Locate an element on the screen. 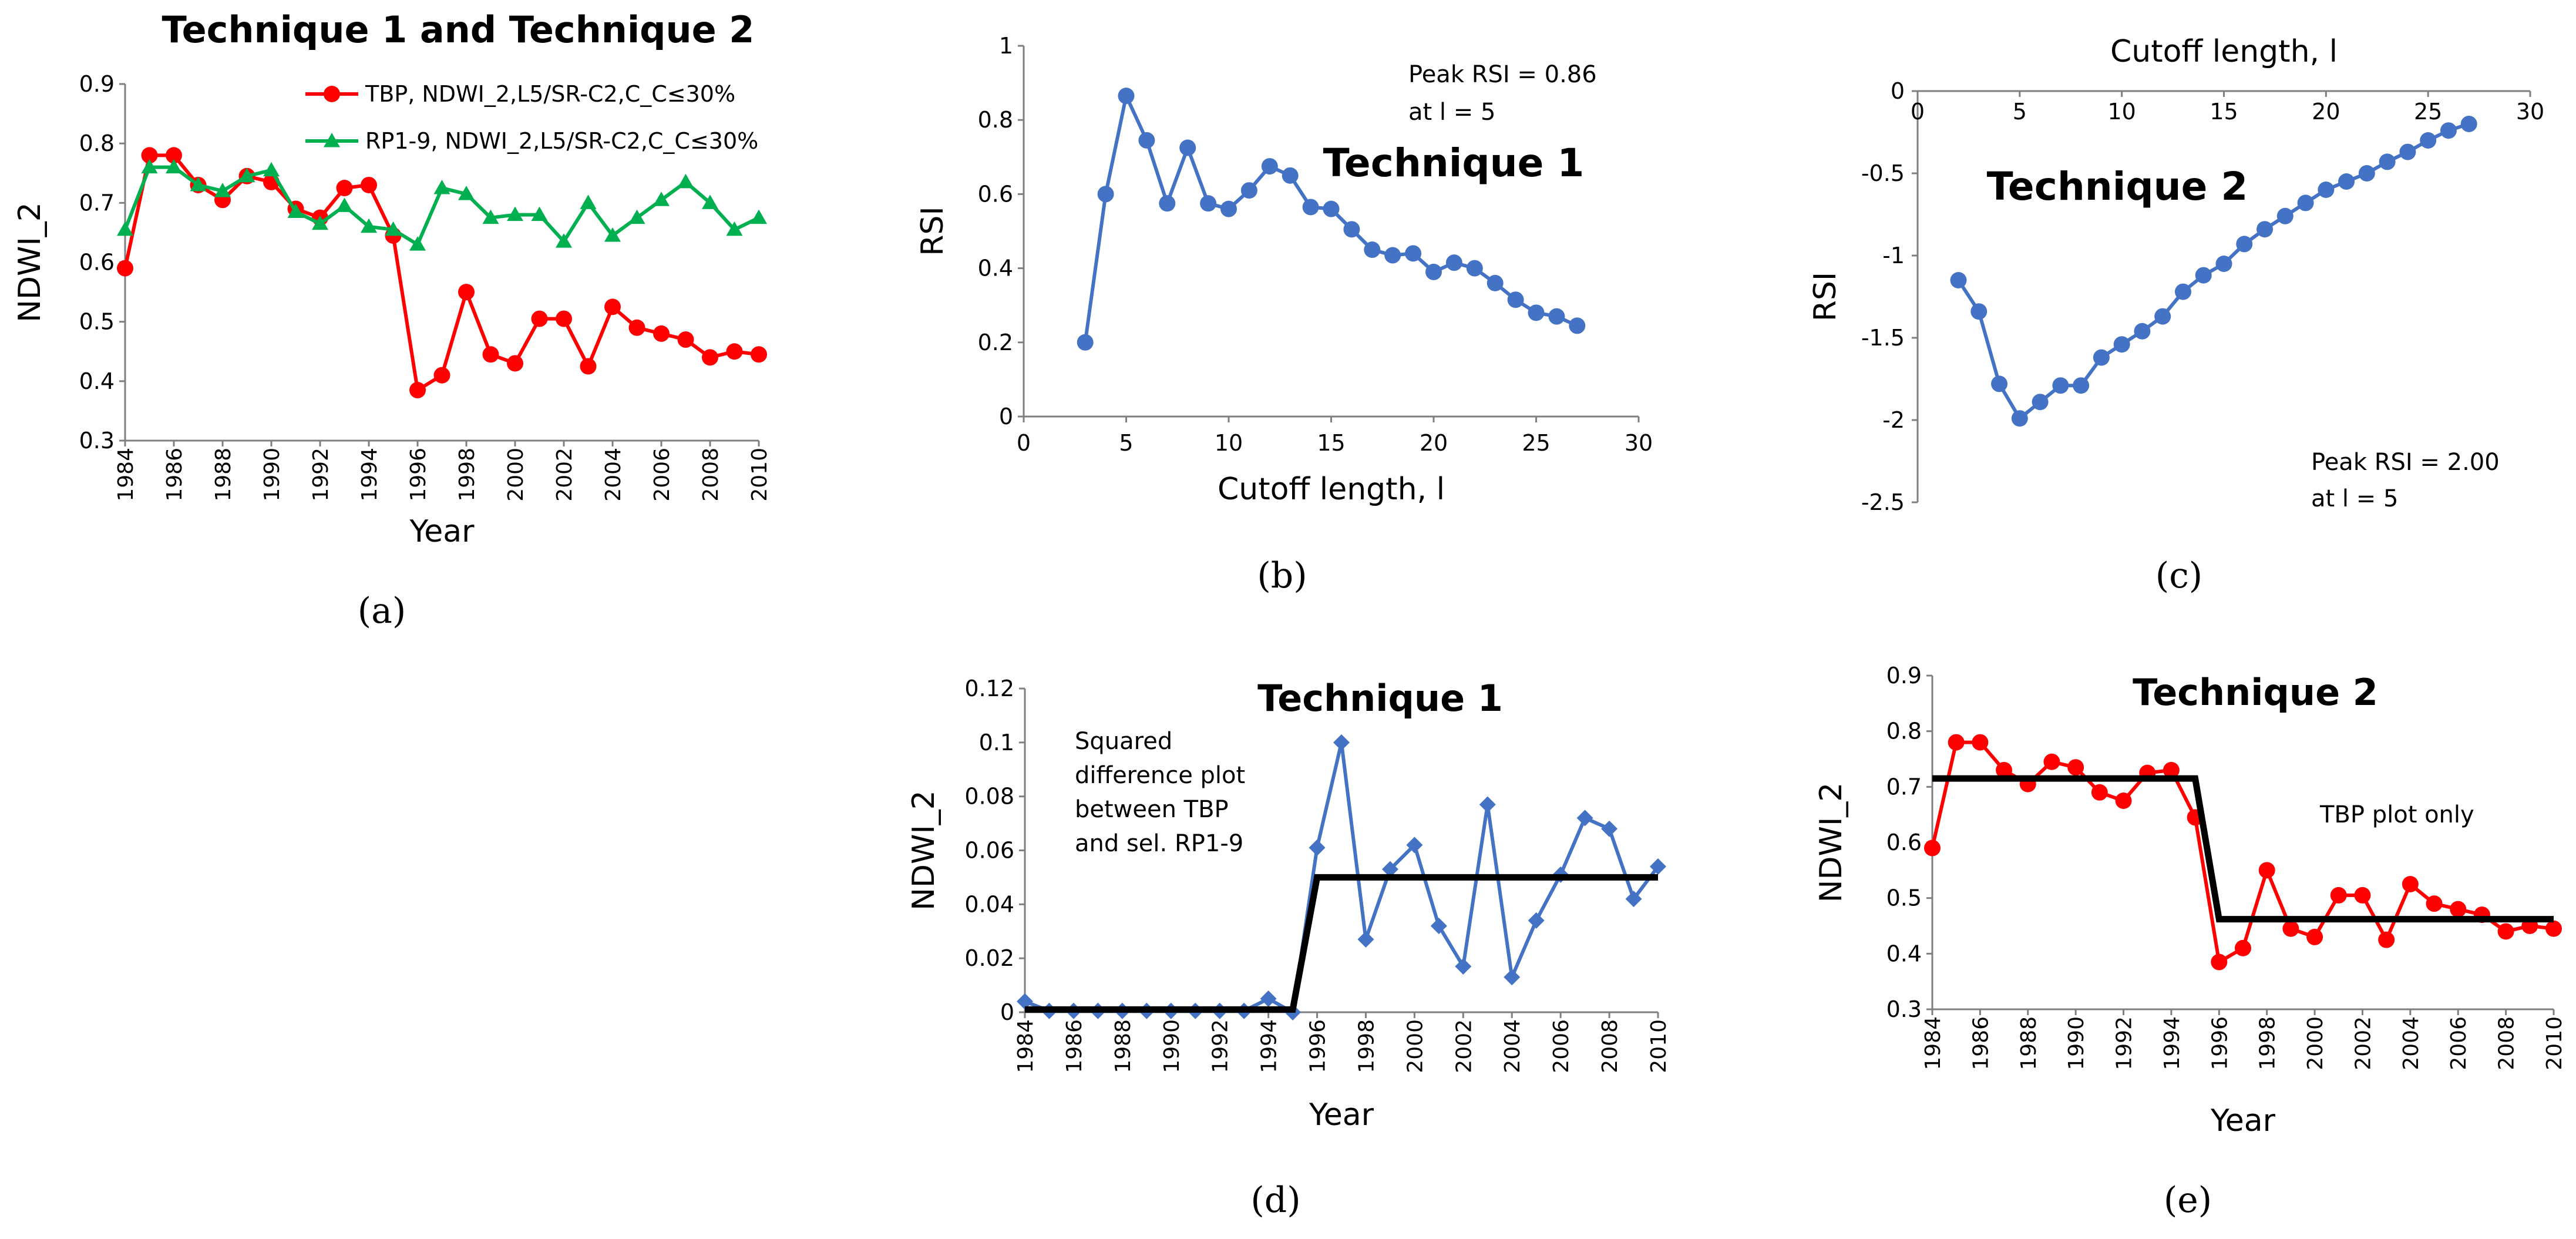 The height and width of the screenshot is (1239, 2576). y-tick-label: 0.6 is located at coordinates (97, 263).